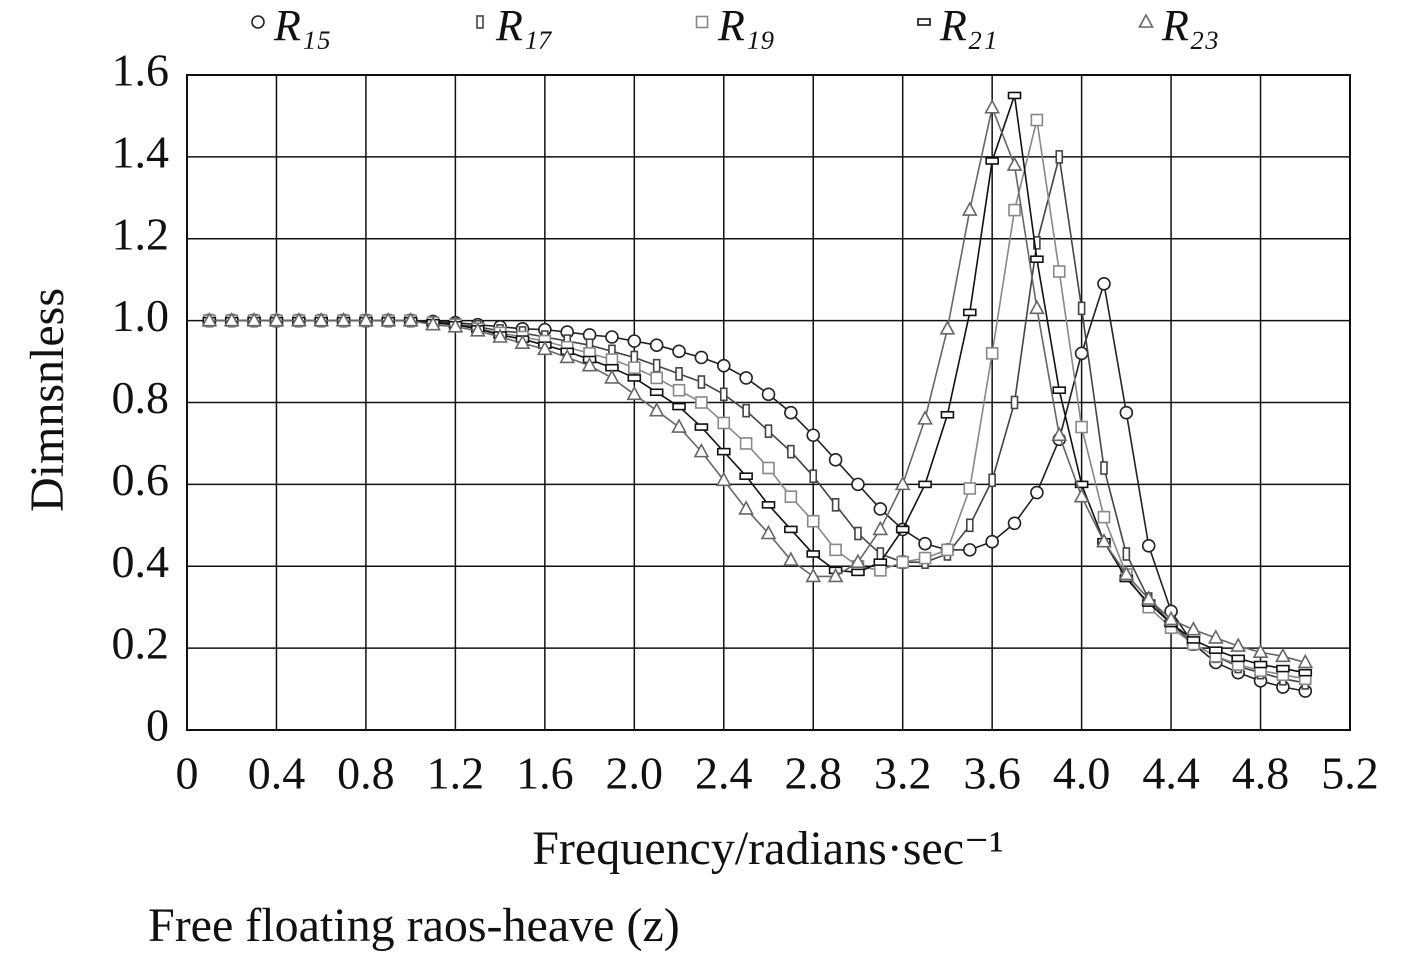 This screenshot has height=964, width=1417. Describe the element at coordinates (302, 25) in the screenshot. I see `legend-label: R₁₅` at that location.